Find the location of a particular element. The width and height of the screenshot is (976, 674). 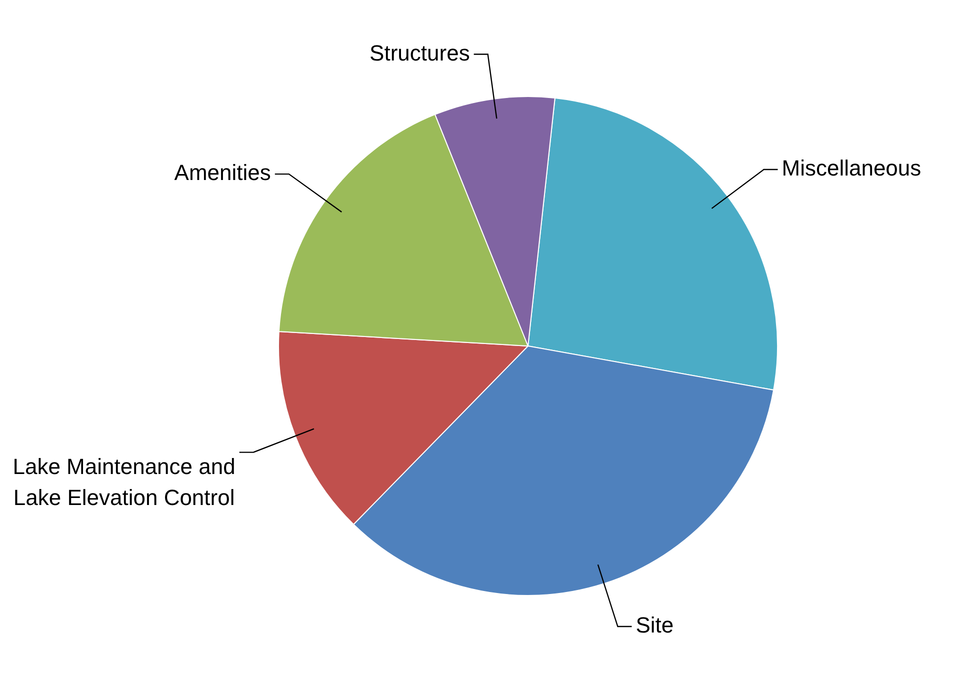

slice-label: Site is located at coordinates (655, 625).